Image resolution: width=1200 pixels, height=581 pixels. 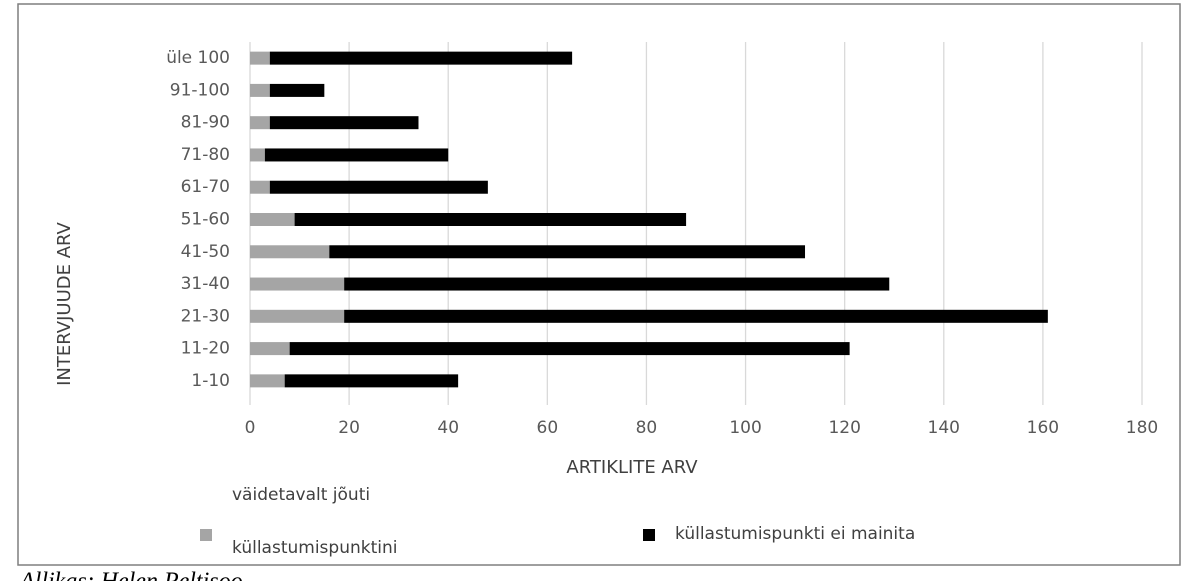 What do you see at coordinates (205, 187) in the screenshot?
I see `y-tick-label: 61-70` at bounding box center [205, 187].